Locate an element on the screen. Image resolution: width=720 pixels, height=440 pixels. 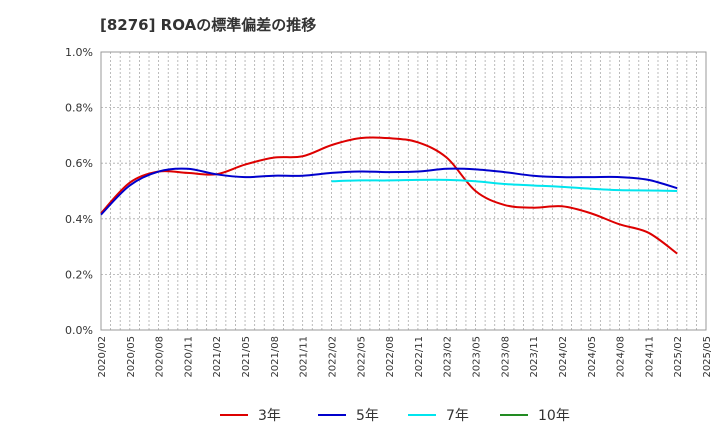
series-line-7年 is located at coordinates (504, 185).